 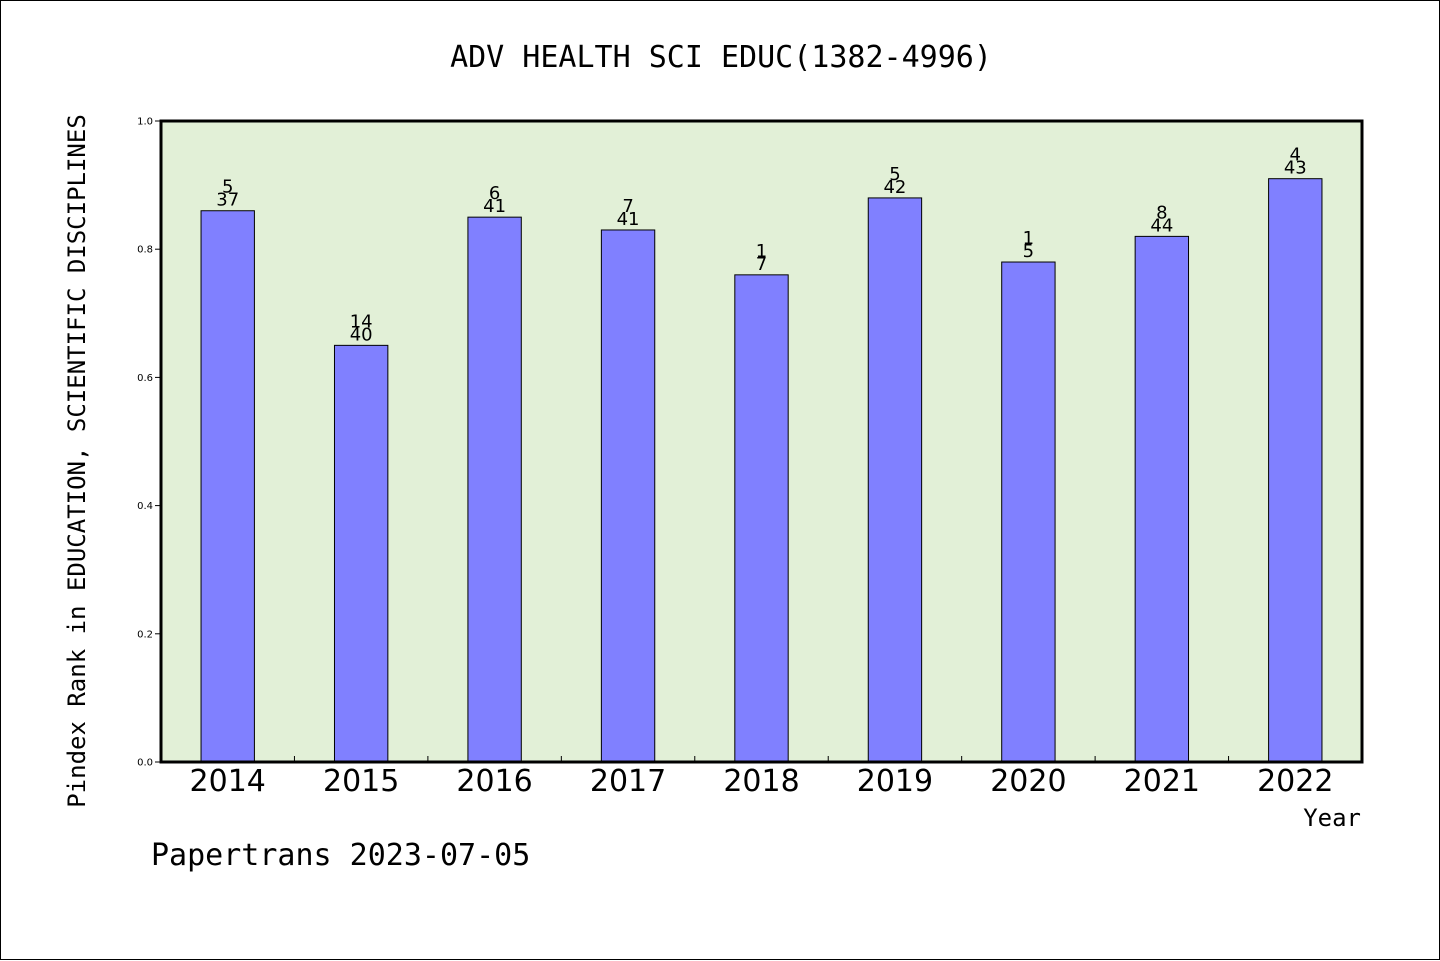 What do you see at coordinates (1028, 238) in the screenshot?
I see `bar-rank-label-2020: 1` at bounding box center [1028, 238].